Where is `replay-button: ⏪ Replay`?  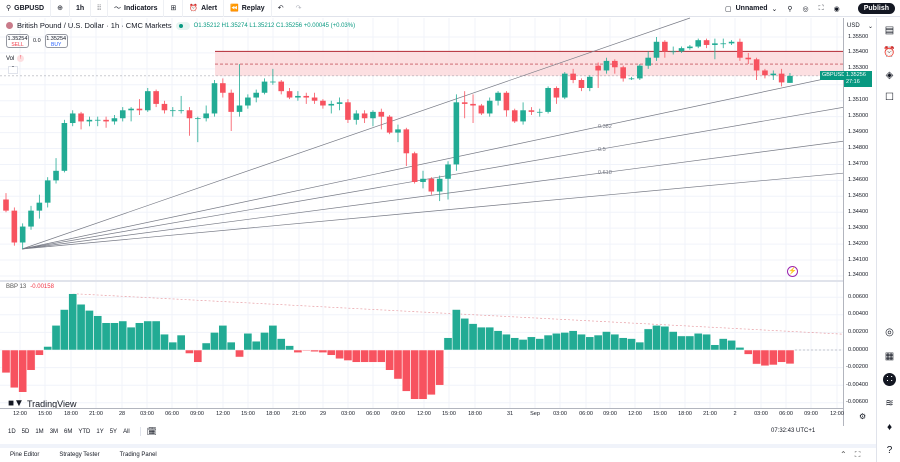
replay-button: ⏪ Replay is located at coordinates (248, 8).